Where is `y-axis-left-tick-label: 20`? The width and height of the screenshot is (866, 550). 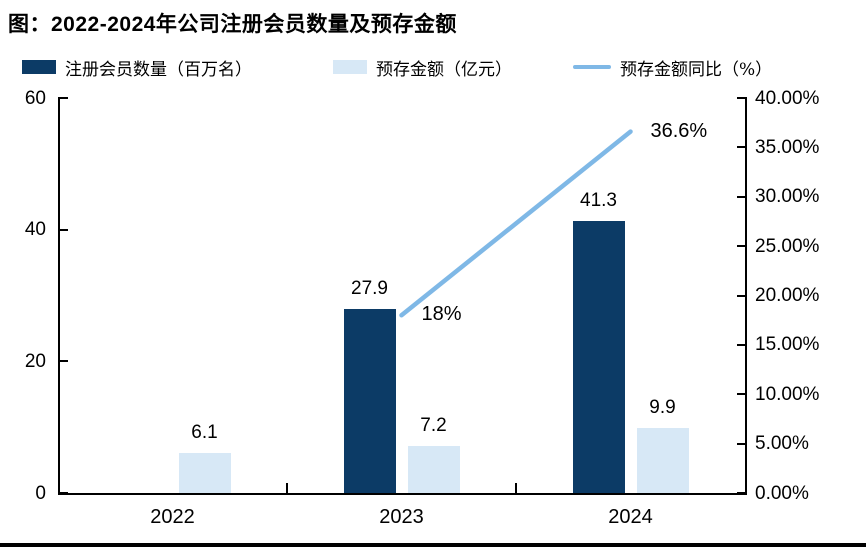
y-axis-left-tick-label: 20 is located at coordinates (35, 361).